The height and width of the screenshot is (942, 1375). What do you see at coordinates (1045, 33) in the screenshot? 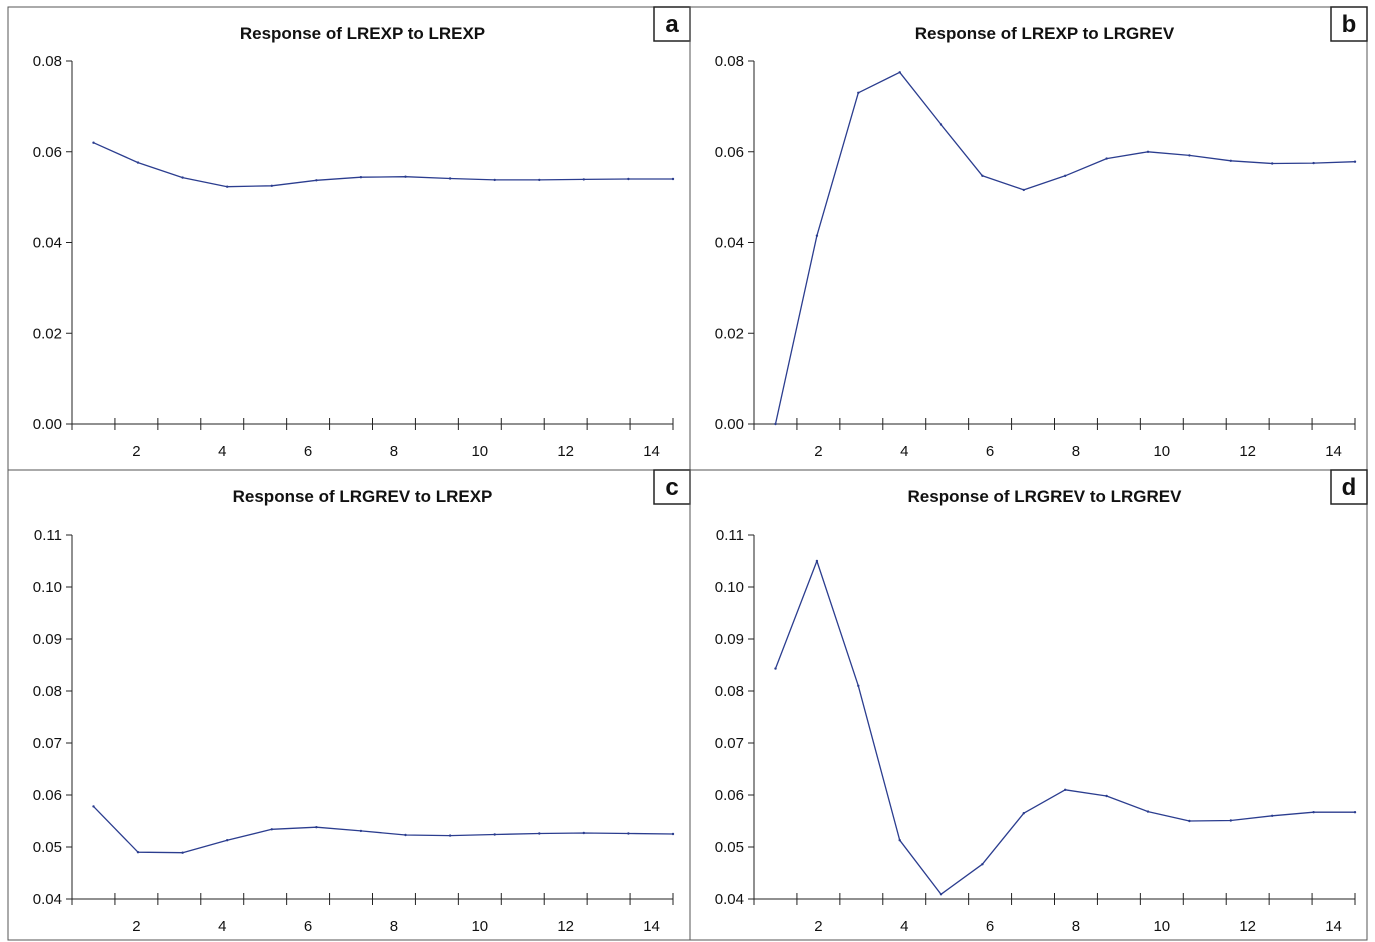
I see `chart-title: Response of LREXP to LRGREV` at bounding box center [1045, 33].